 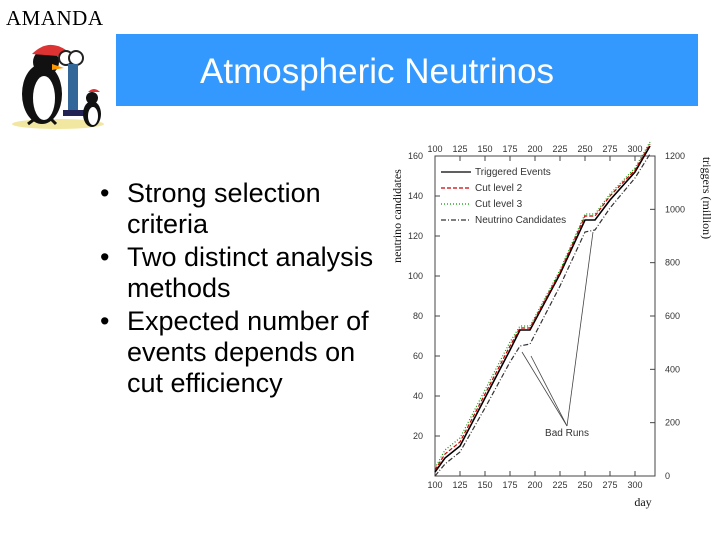 What do you see at coordinates (484, 485) in the screenshot?
I see `x-tick-label-bottom: 150` at bounding box center [484, 485].